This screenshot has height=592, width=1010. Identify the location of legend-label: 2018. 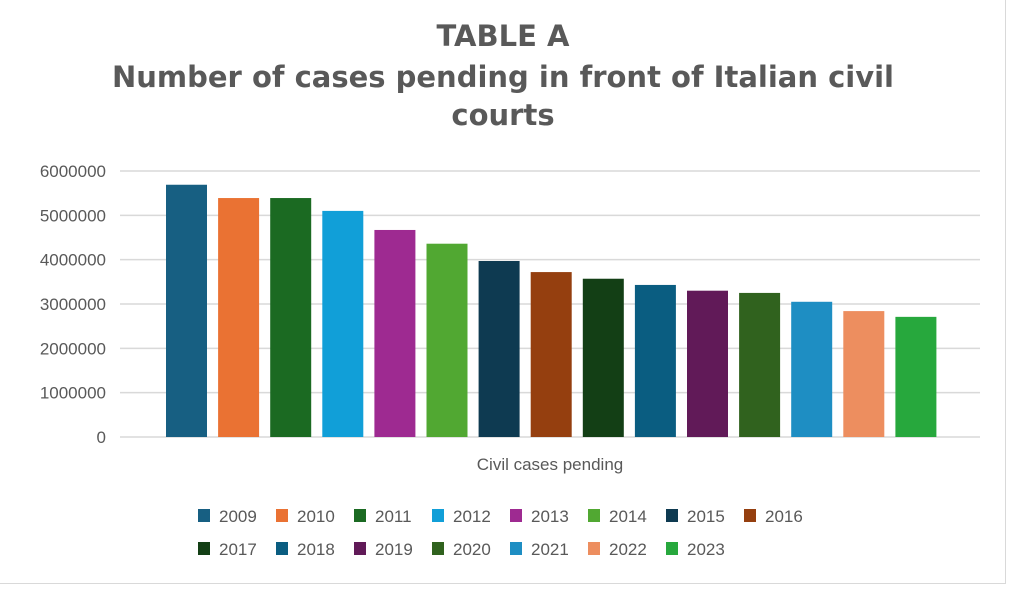
(316, 549).